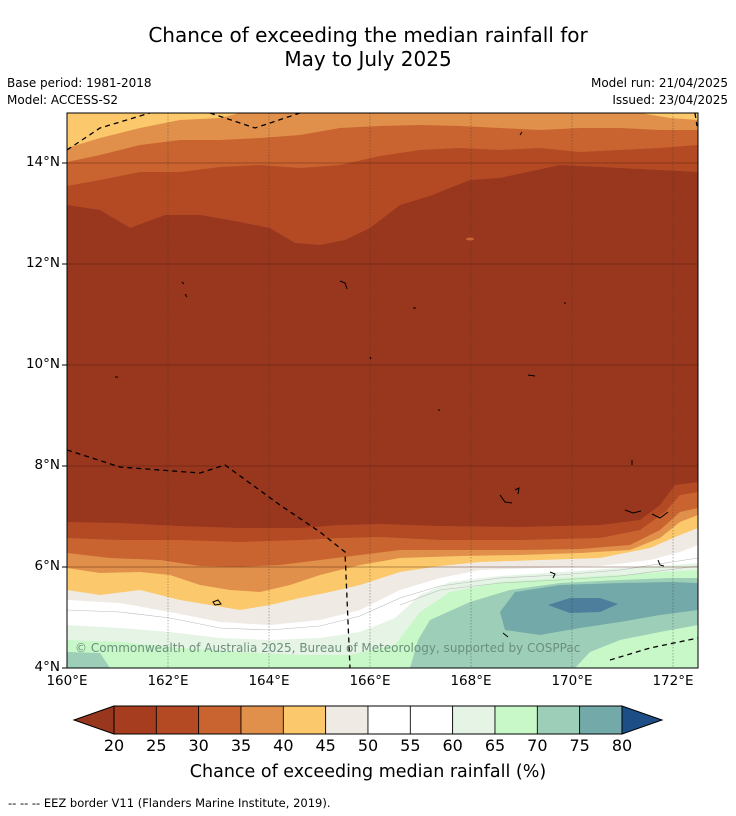 The height and width of the screenshot is (816, 736). I want to click on colorbar-tick-label: 45, so click(325, 745).